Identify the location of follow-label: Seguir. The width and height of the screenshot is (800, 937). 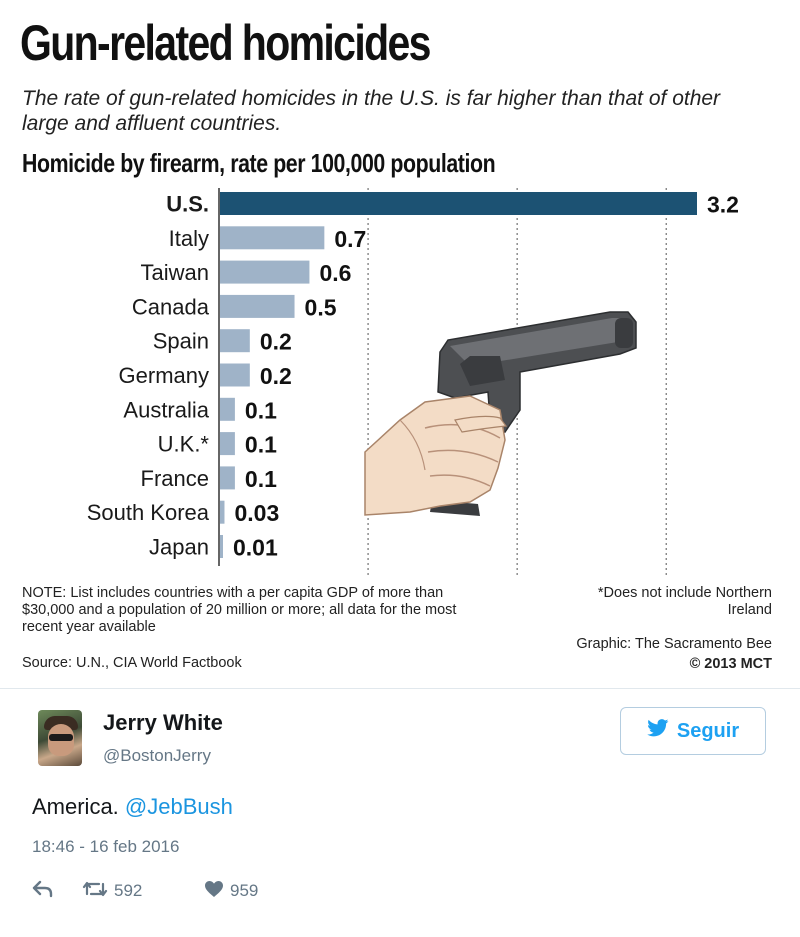
(708, 730).